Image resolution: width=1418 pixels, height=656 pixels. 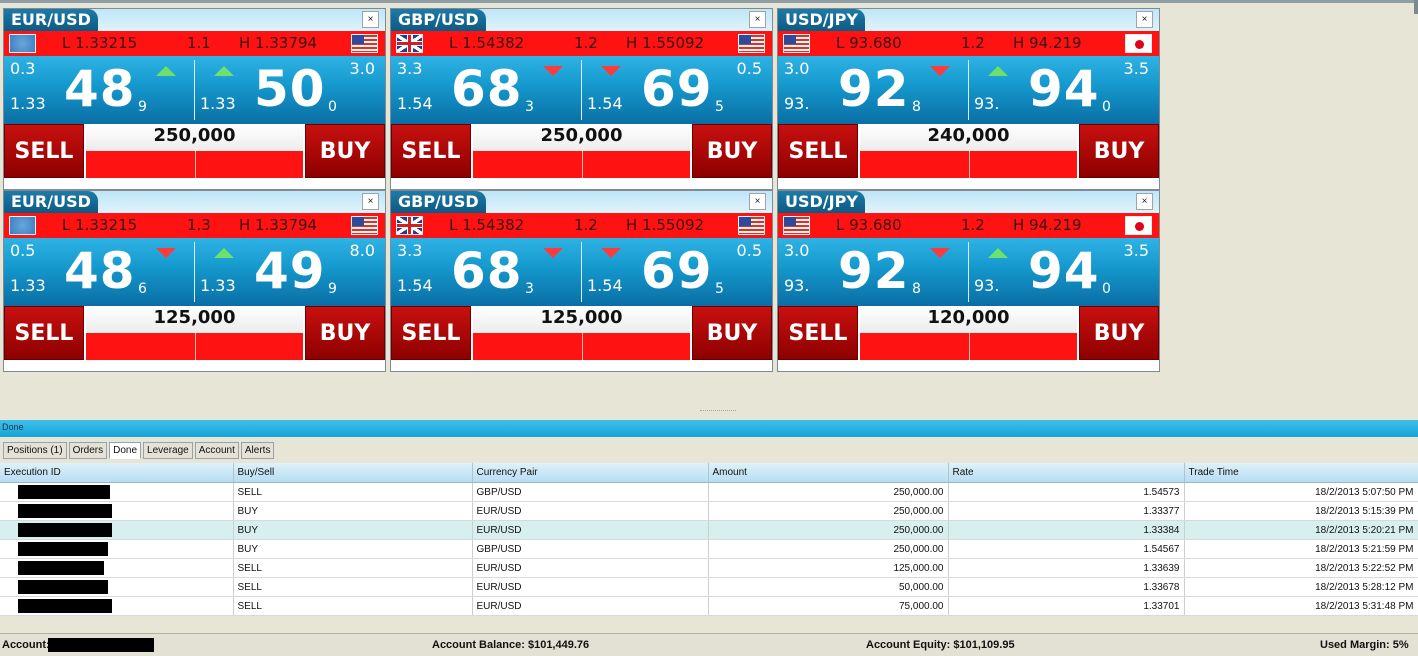 I want to click on high-price: H 1.55092, so click(x=665, y=225).